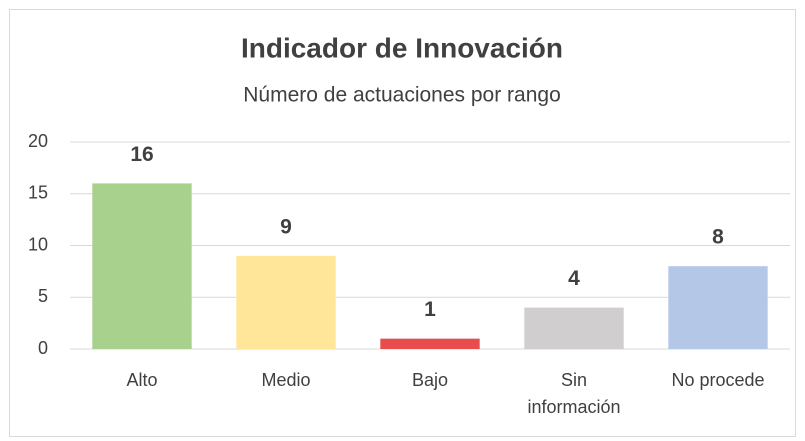 This screenshot has height=441, width=805. I want to click on x-tick-label: Alto, so click(141, 380).